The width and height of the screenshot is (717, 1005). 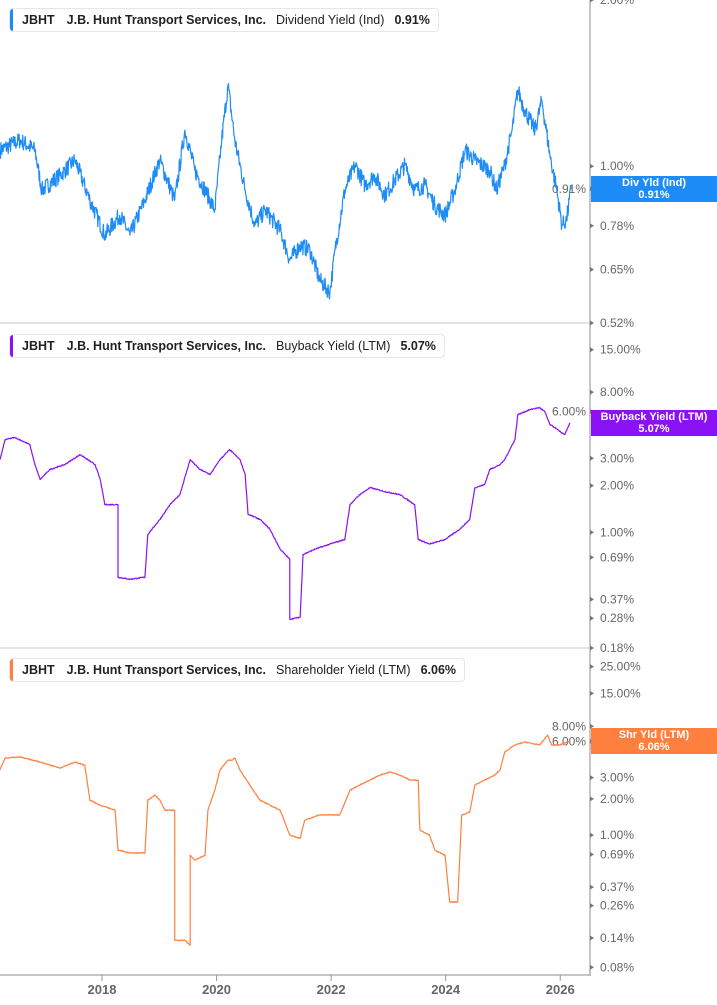 What do you see at coordinates (438, 670) in the screenshot?
I see `legend-value: 6.06%` at bounding box center [438, 670].